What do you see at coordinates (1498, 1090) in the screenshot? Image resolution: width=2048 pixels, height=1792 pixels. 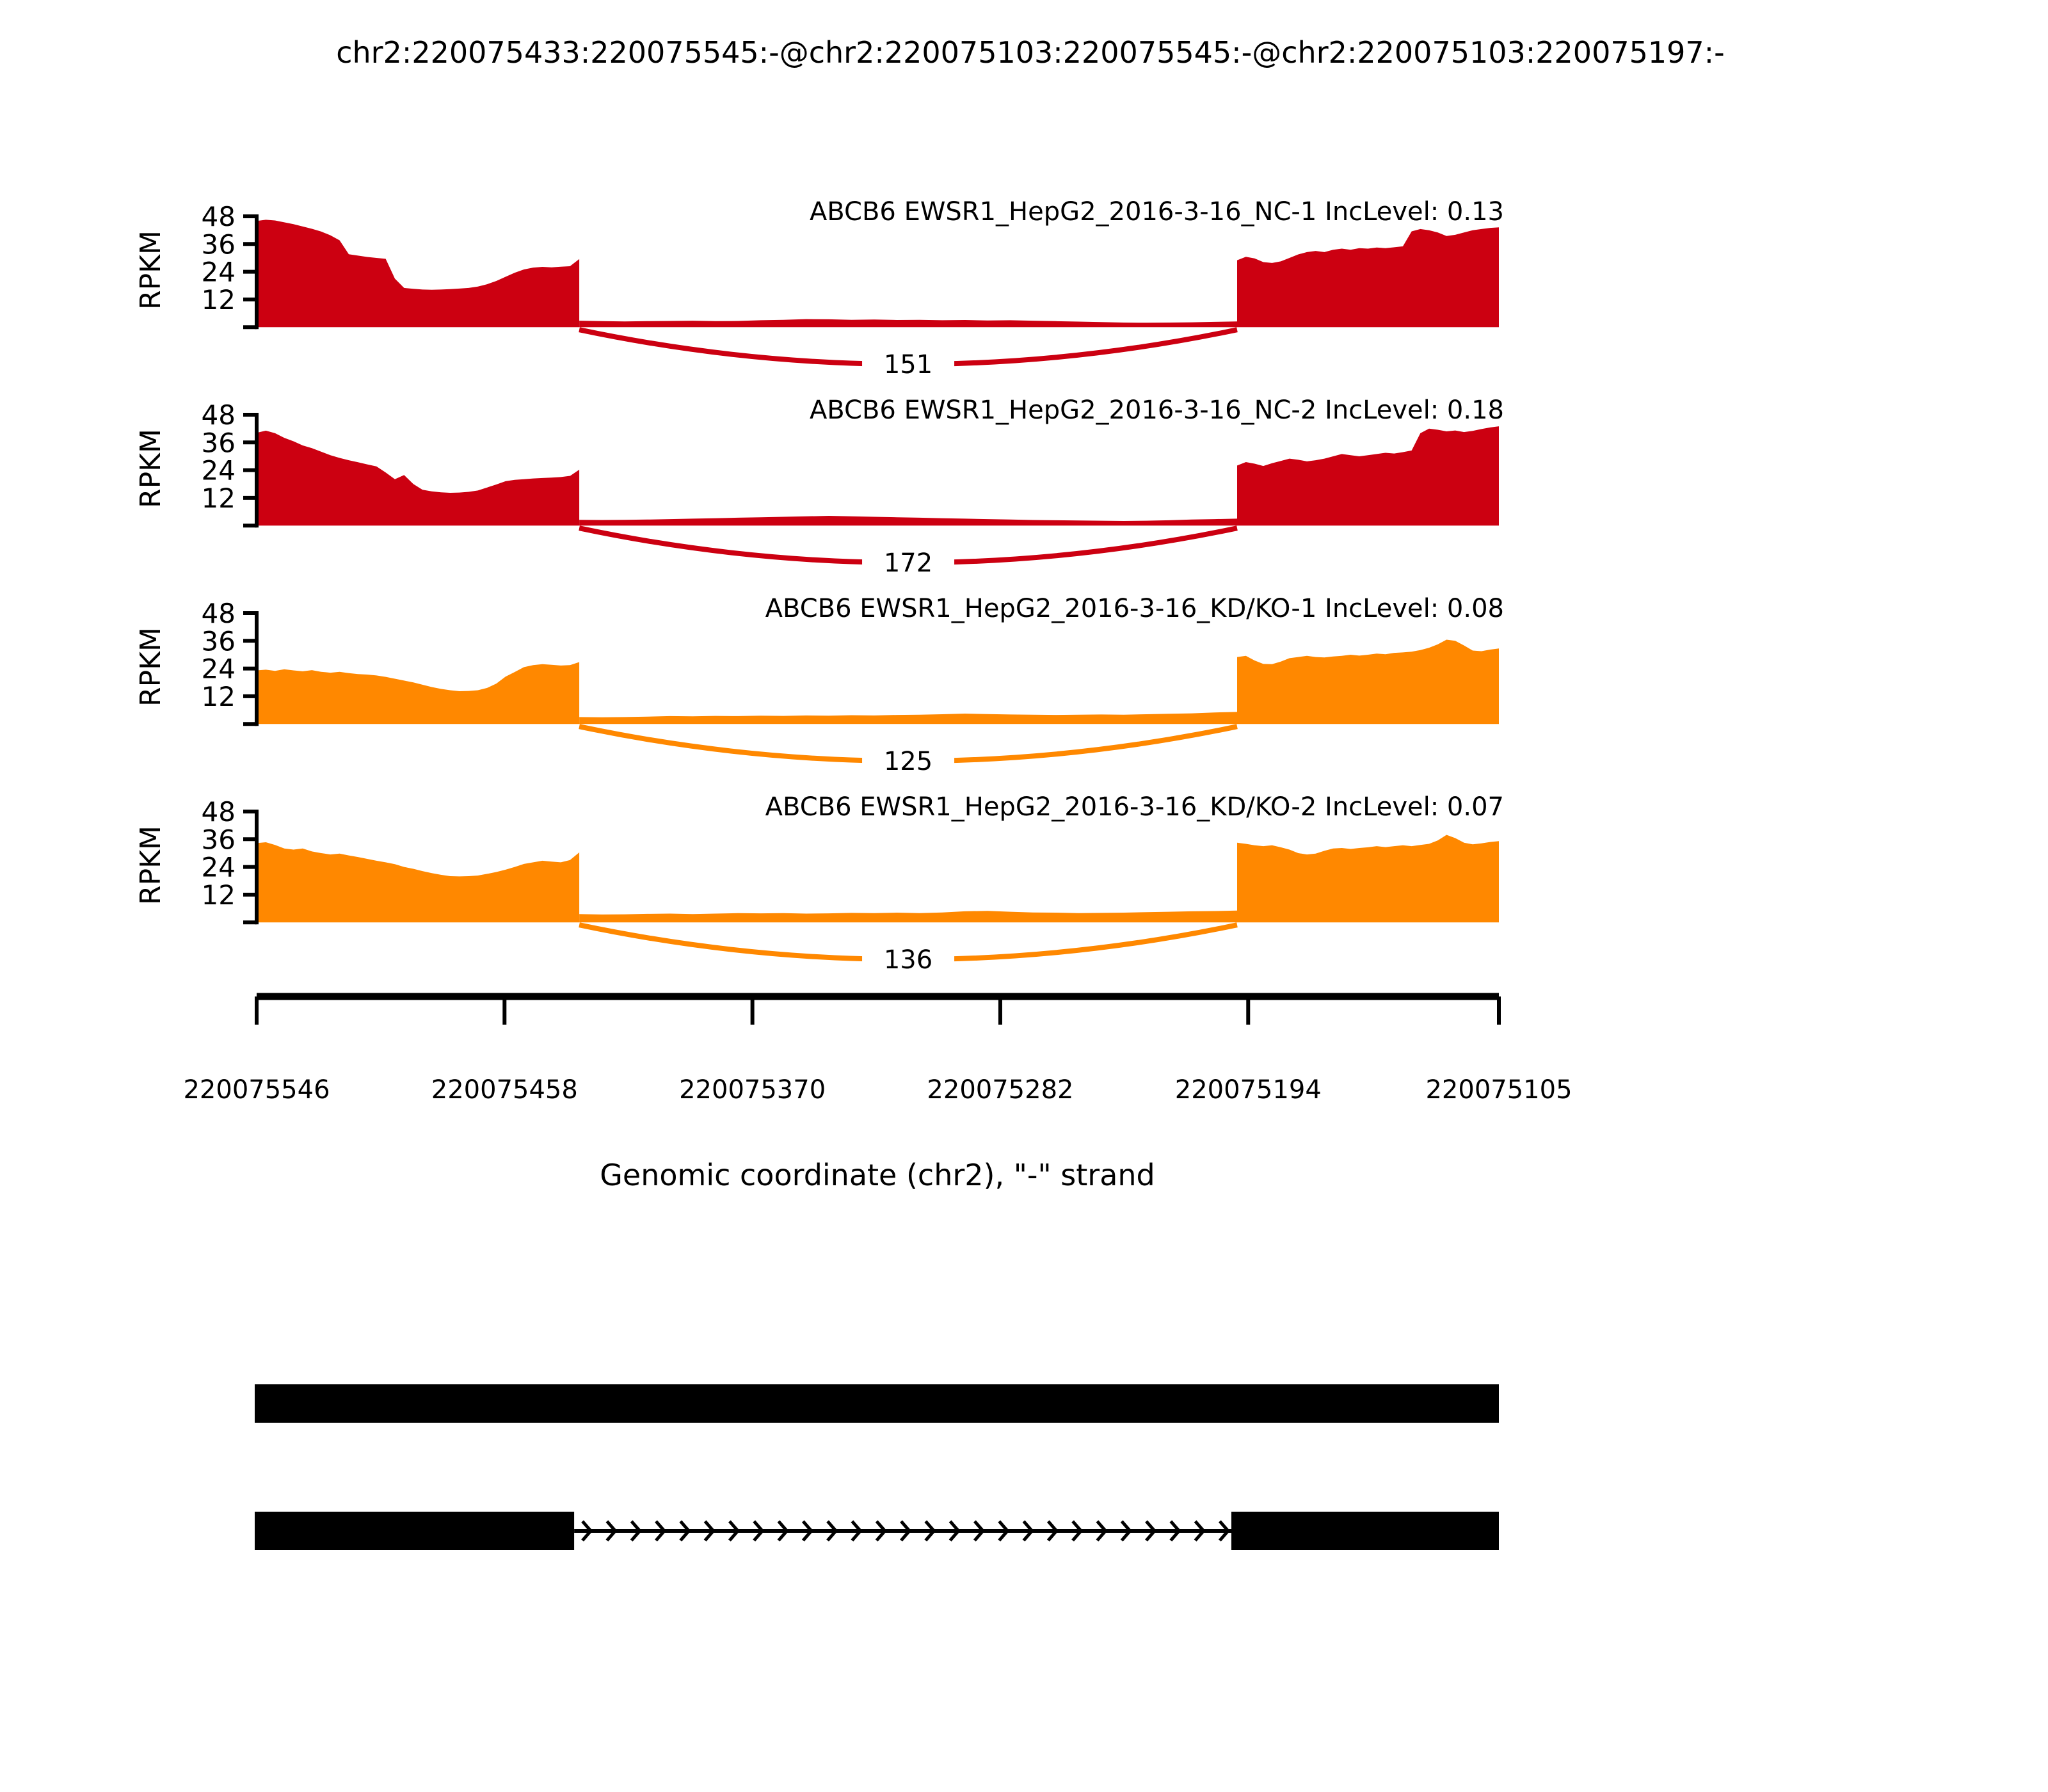 I see `x-tick-label: 220075105` at bounding box center [1498, 1090].